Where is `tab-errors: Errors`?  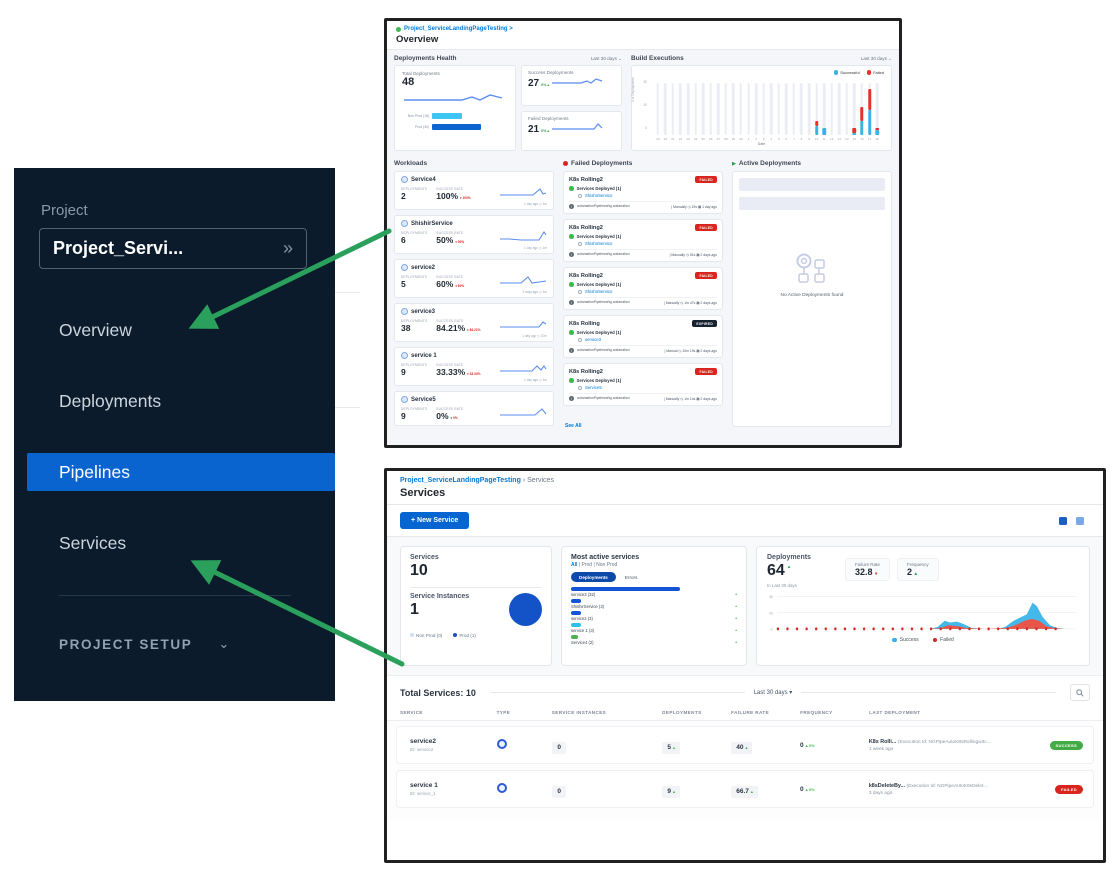 tab-errors: Errors is located at coordinates (631, 577).